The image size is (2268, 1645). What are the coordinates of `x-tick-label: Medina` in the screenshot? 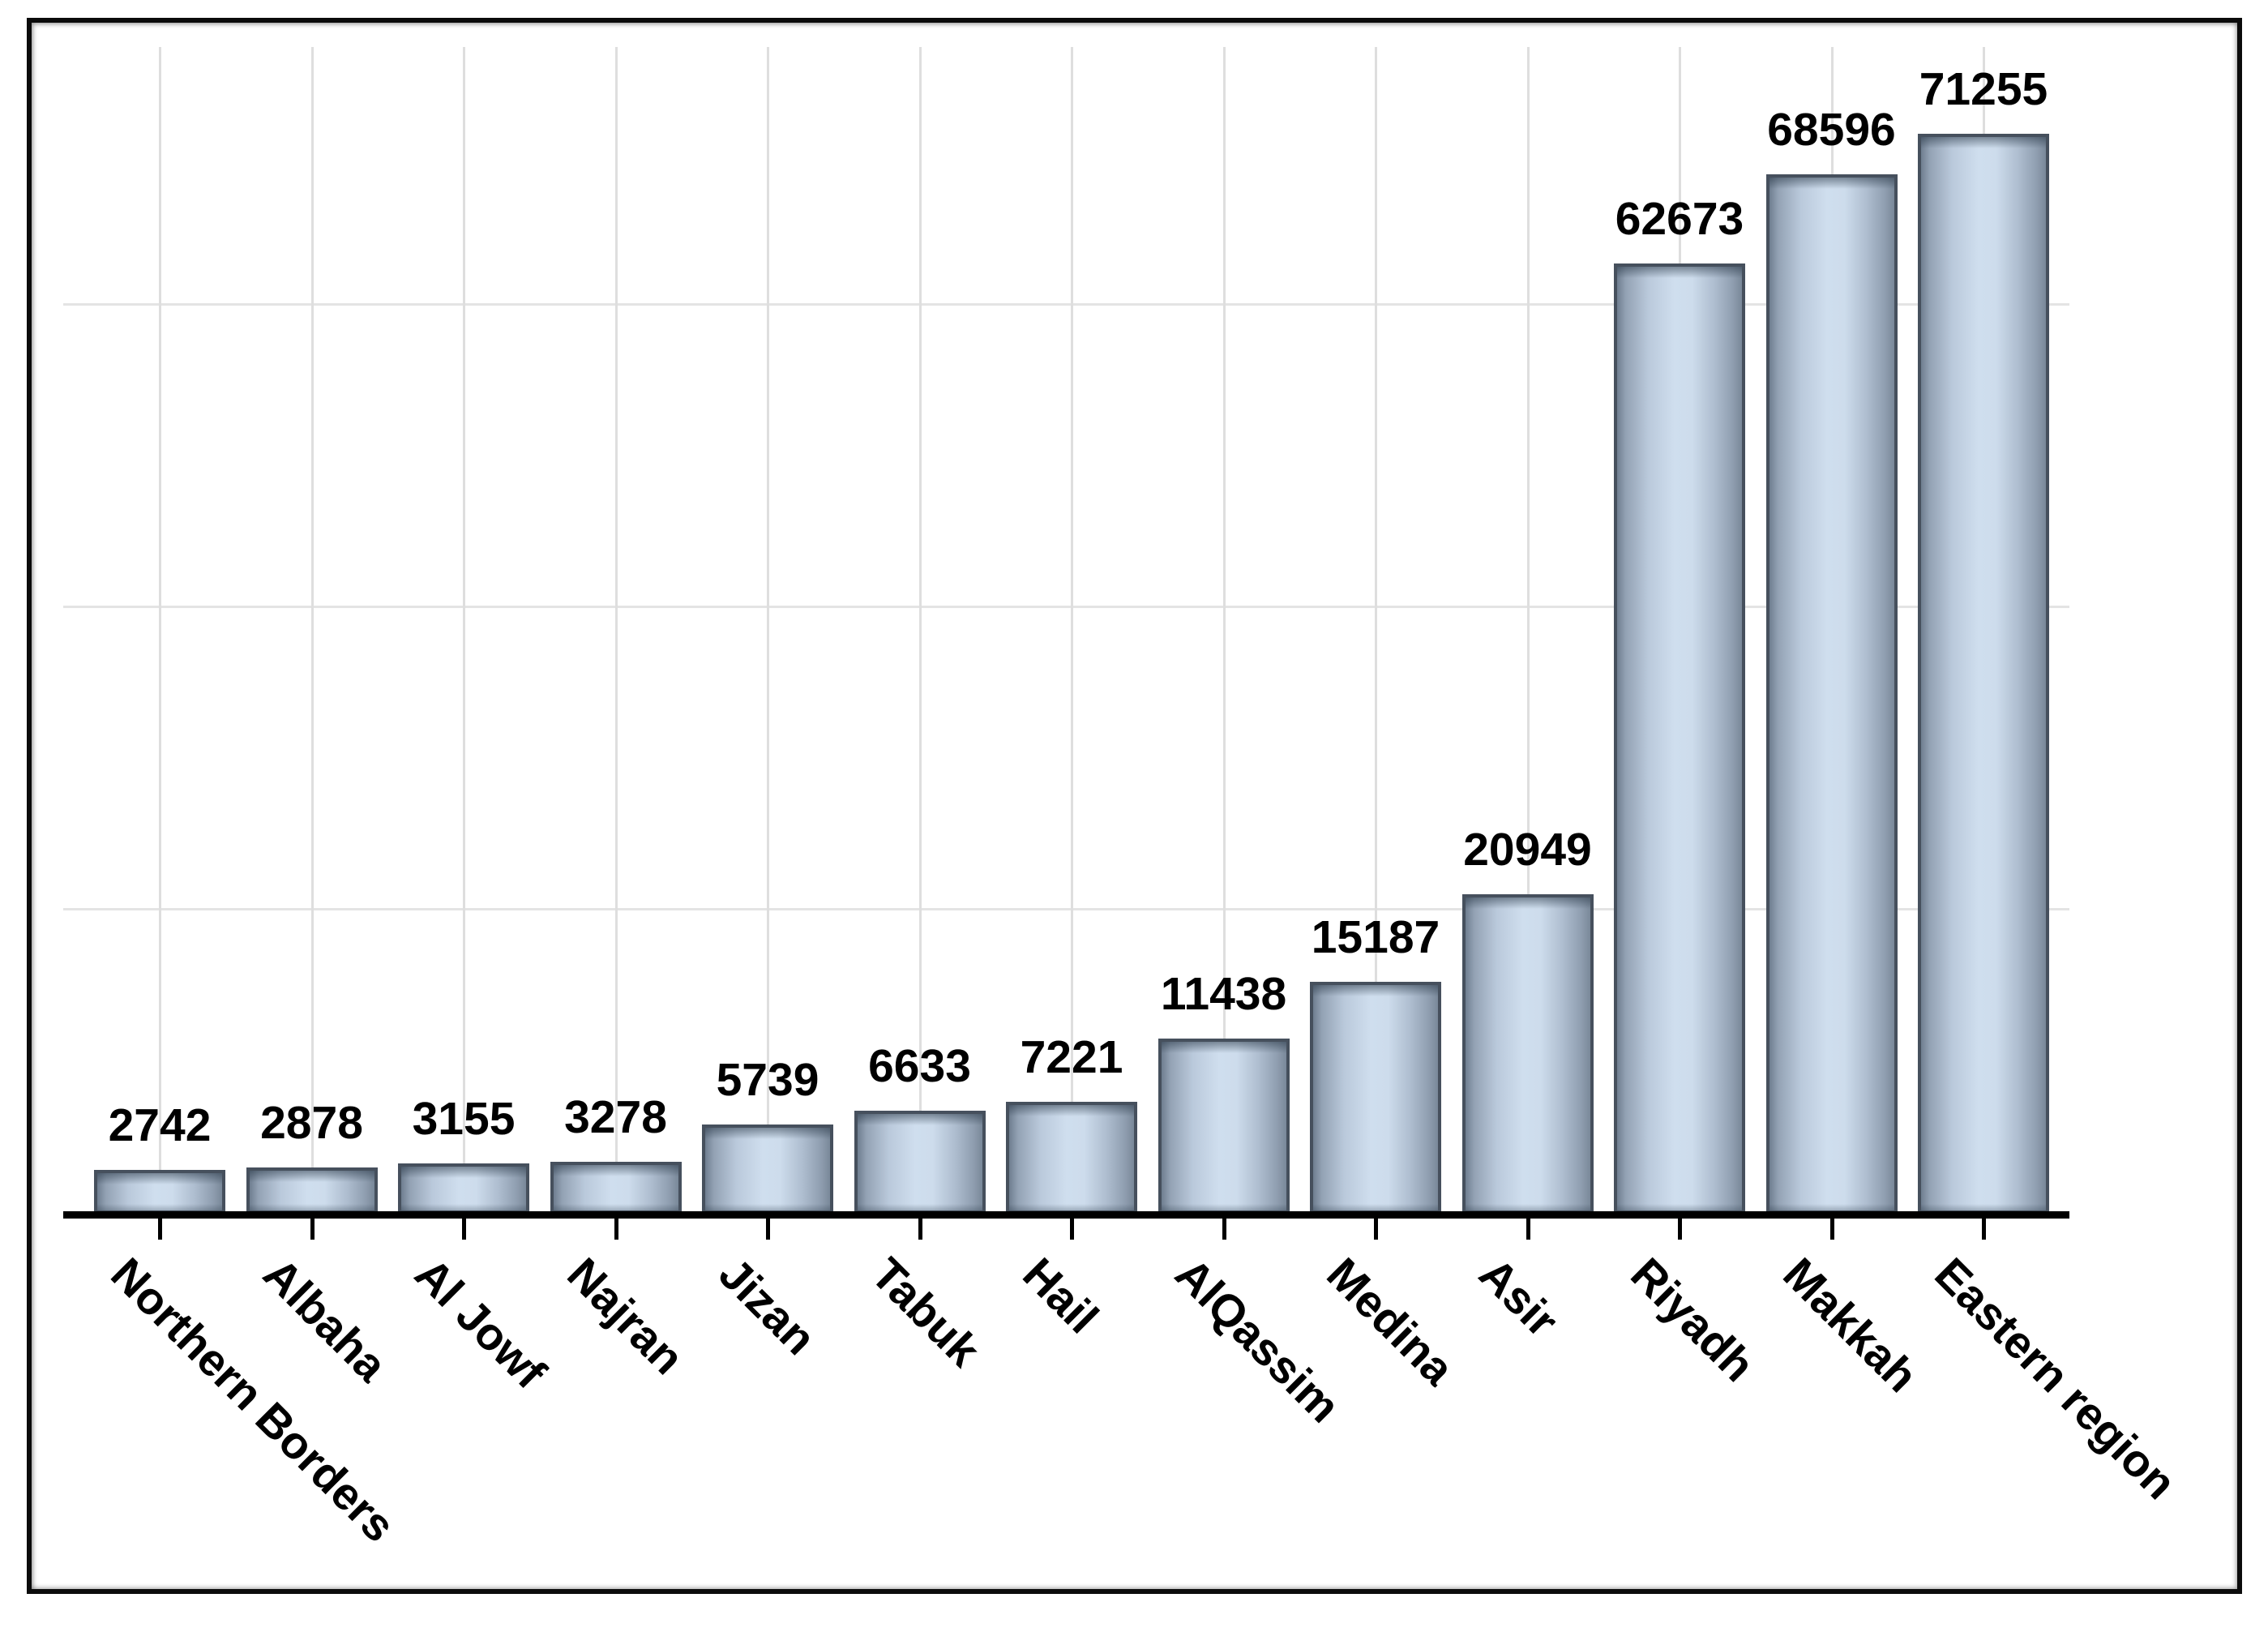 It's located at (1391, 1321).